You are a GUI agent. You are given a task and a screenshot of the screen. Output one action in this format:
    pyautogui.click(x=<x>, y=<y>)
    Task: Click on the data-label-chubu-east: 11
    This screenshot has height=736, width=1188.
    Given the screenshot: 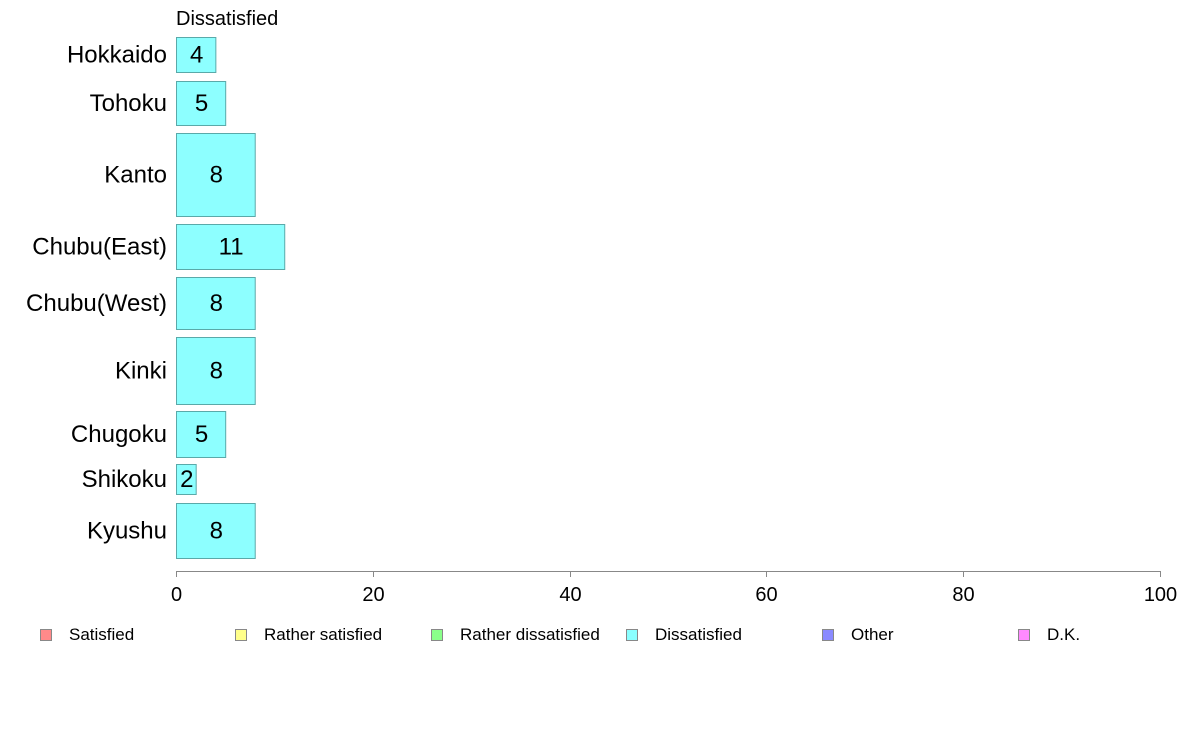 What is the action you would take?
    pyautogui.click(x=231, y=247)
    